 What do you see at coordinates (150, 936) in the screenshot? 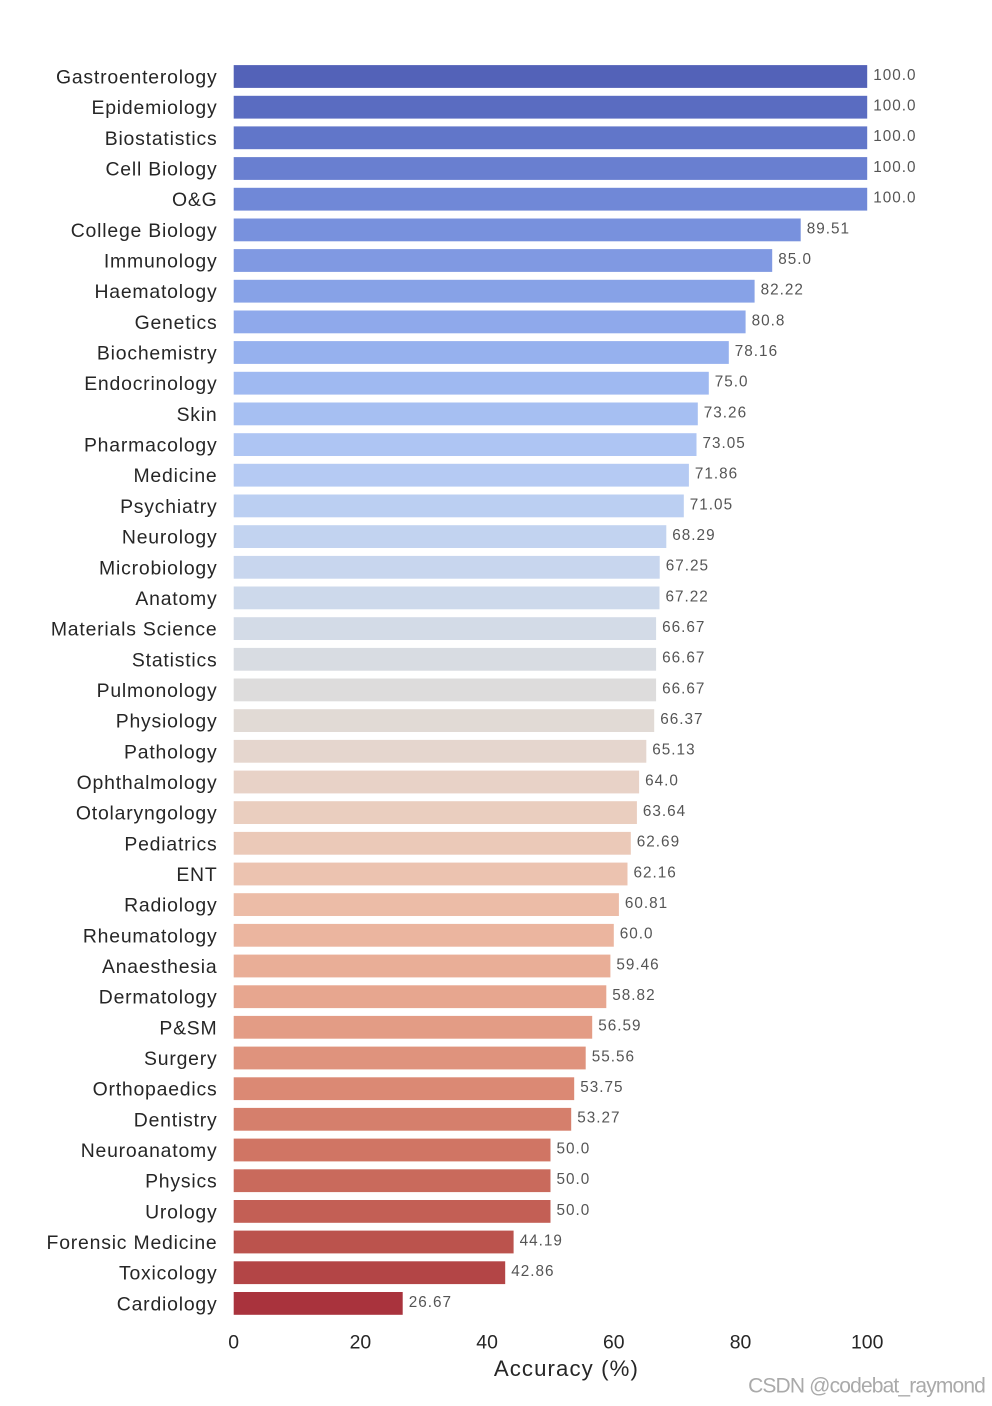
I see `svg-text: Rheumatology` at bounding box center [150, 936].